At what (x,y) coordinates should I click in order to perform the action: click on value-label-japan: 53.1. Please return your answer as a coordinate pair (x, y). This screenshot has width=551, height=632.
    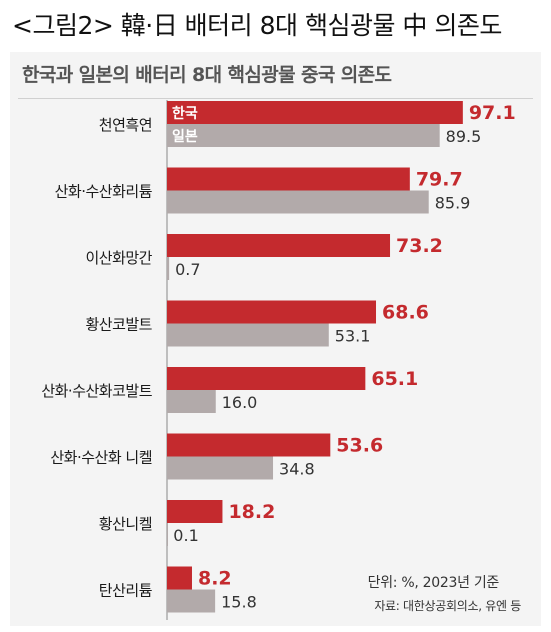
    Looking at the image, I should click on (353, 336).